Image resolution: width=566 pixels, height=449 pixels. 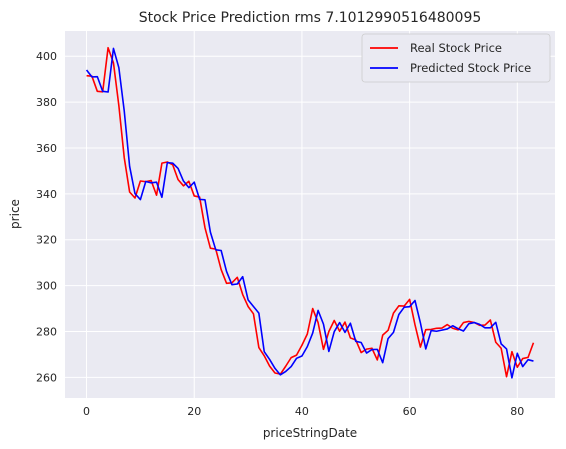 I want to click on y-tick-label: 380, so click(x=46, y=102).